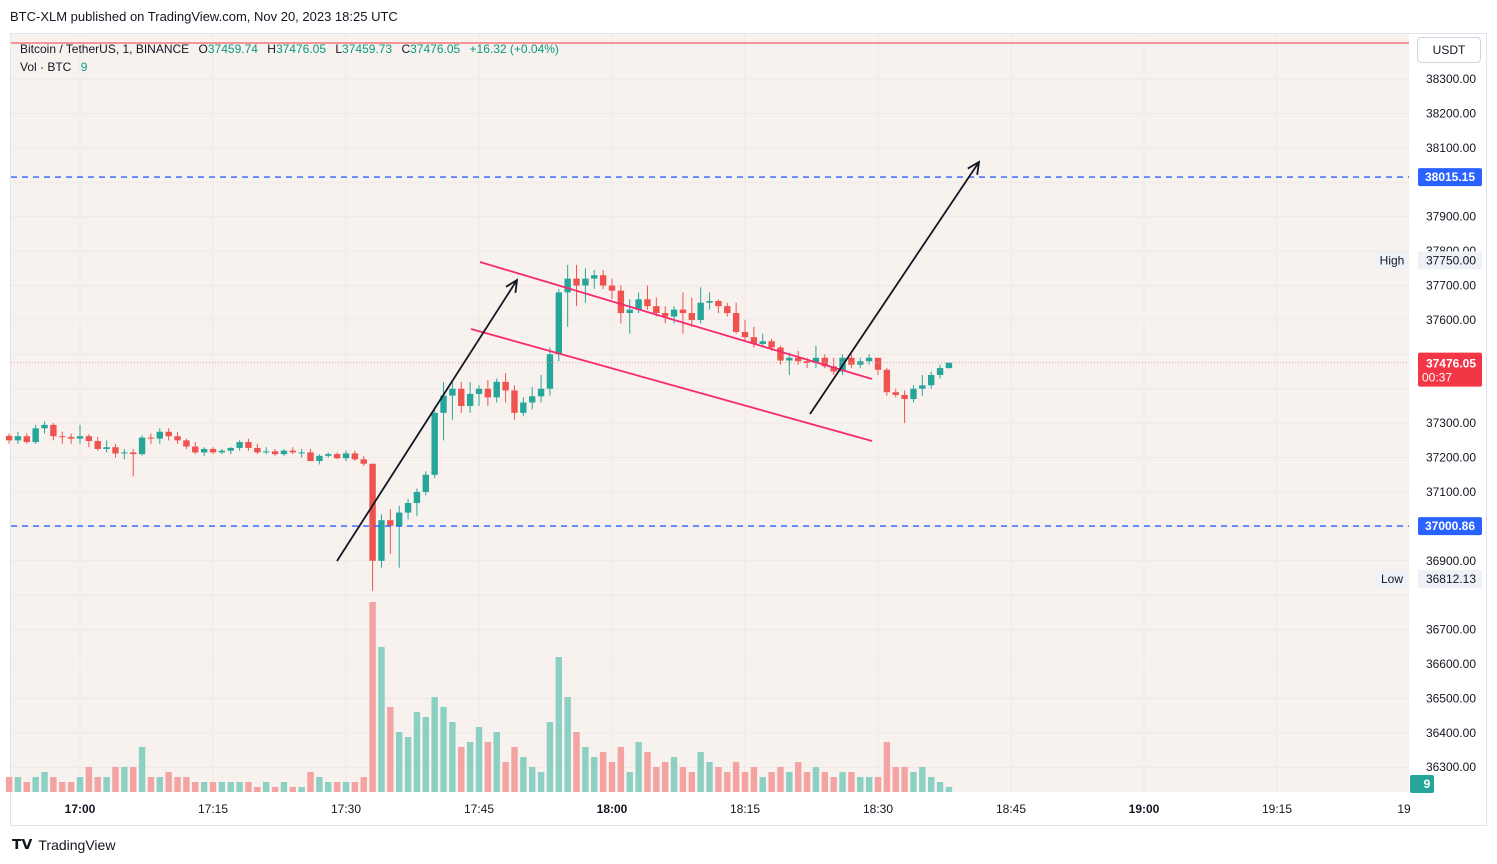  I want to click on price-tick: 36900.00, so click(1451, 561).